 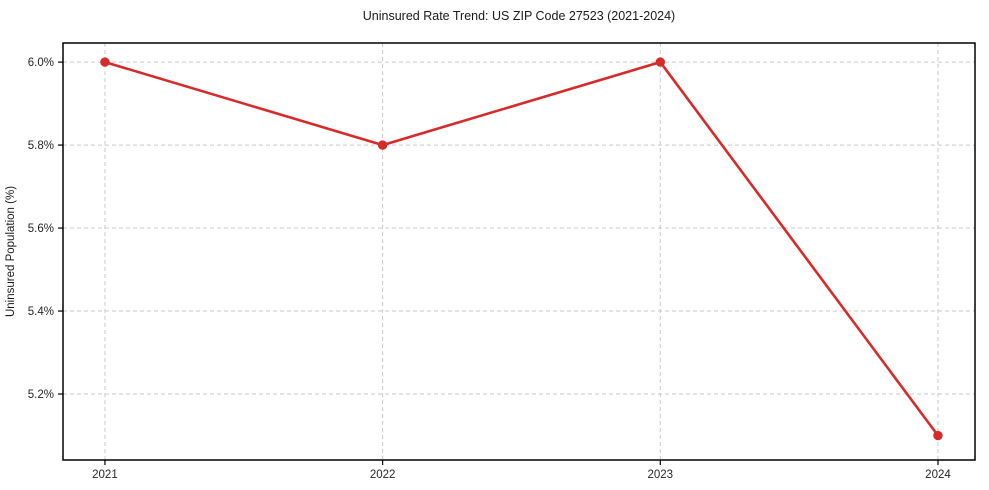 I want to click on y-tick-label: 6.0%, so click(x=41, y=63).